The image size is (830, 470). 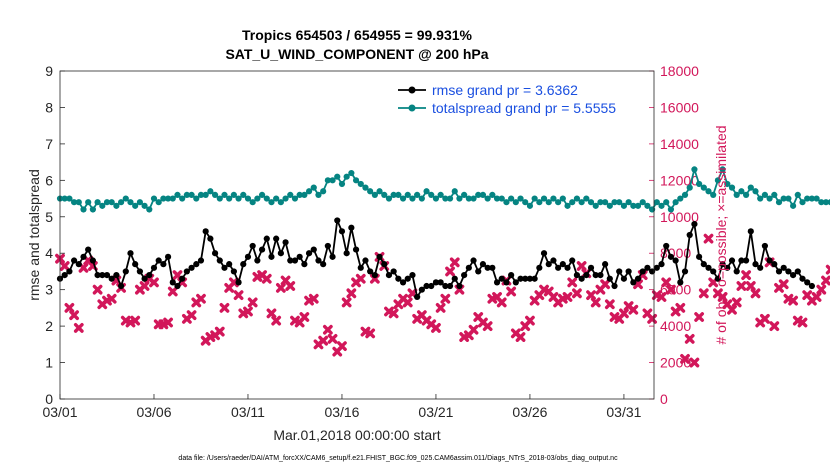 What do you see at coordinates (356, 435) in the screenshot?
I see `x-axis-label: Mar.01,2018 00:00:00 start` at bounding box center [356, 435].